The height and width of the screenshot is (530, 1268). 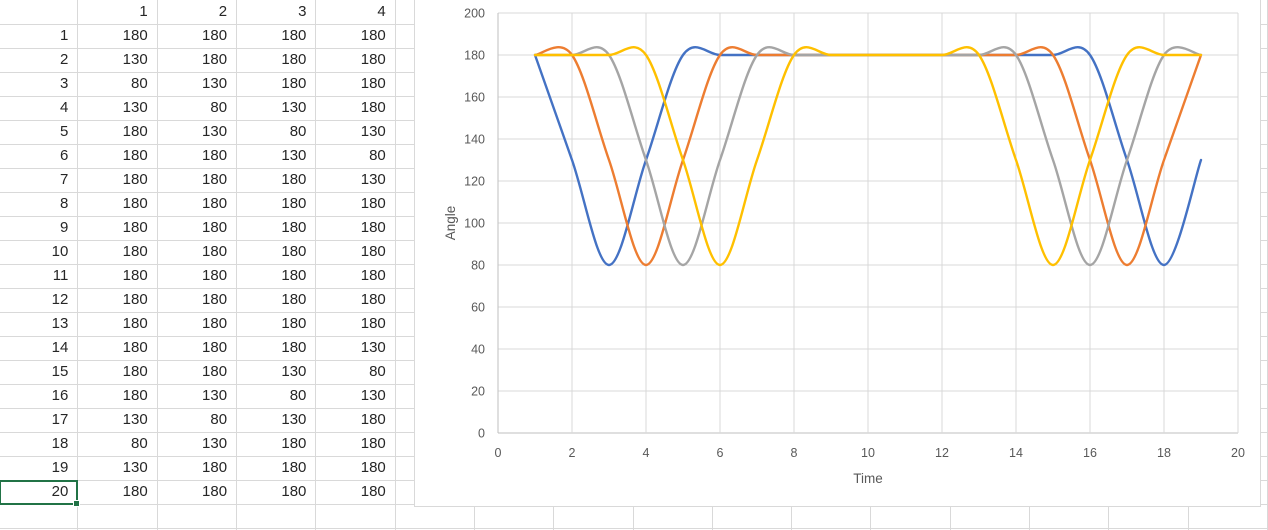 What do you see at coordinates (39, 348) in the screenshot?
I see `cell: 14` at bounding box center [39, 348].